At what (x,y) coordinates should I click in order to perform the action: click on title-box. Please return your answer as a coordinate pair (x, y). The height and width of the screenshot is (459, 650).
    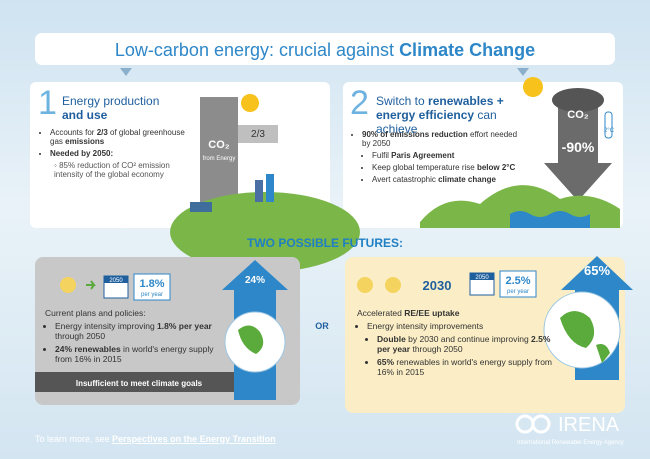
    Looking at the image, I should click on (325, 49).